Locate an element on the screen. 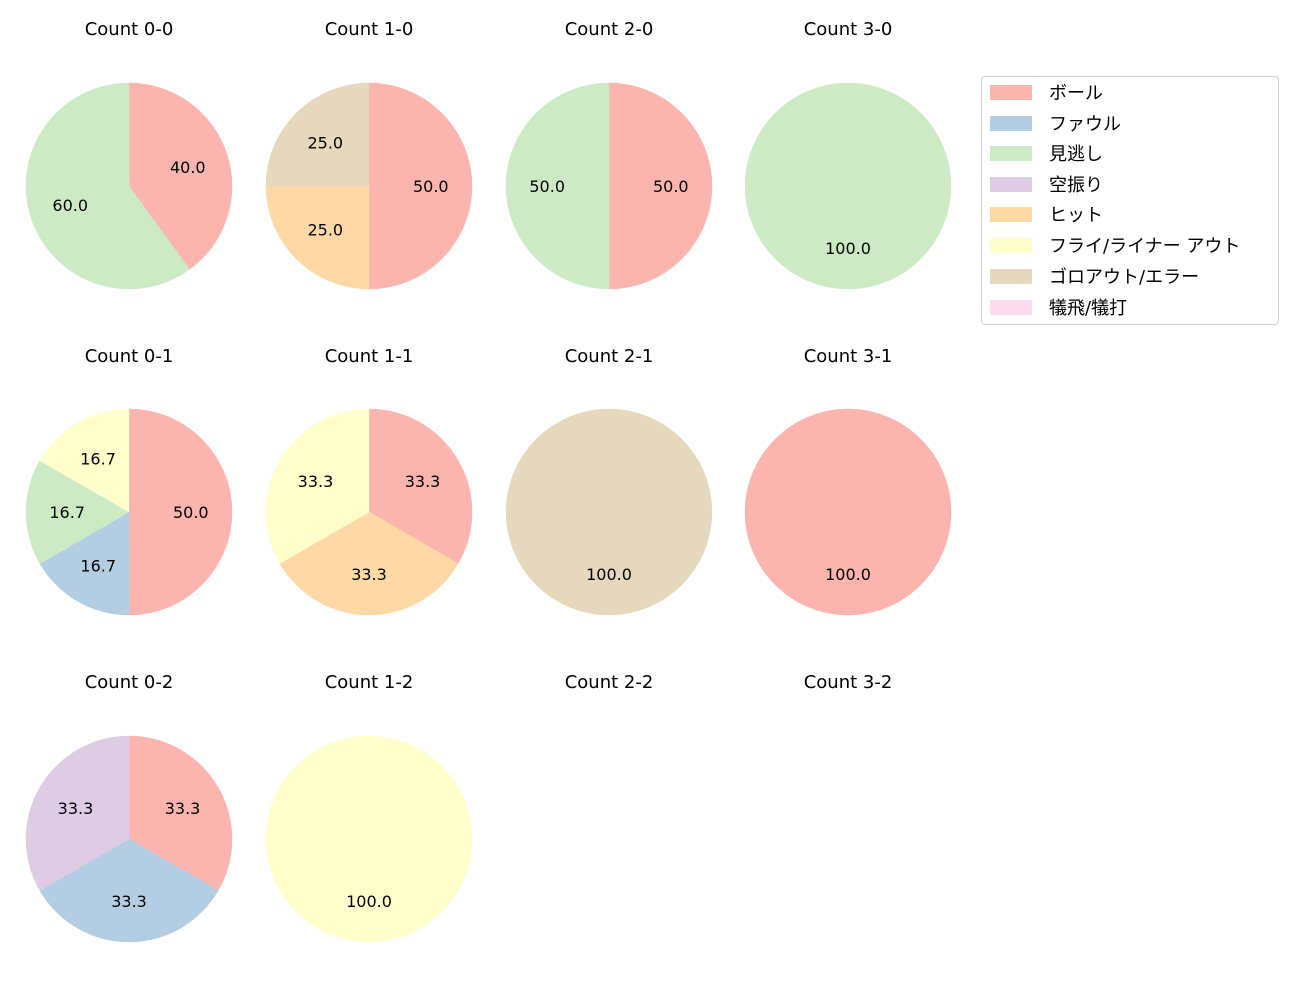  legend-label: ファウル is located at coordinates (1085, 124).